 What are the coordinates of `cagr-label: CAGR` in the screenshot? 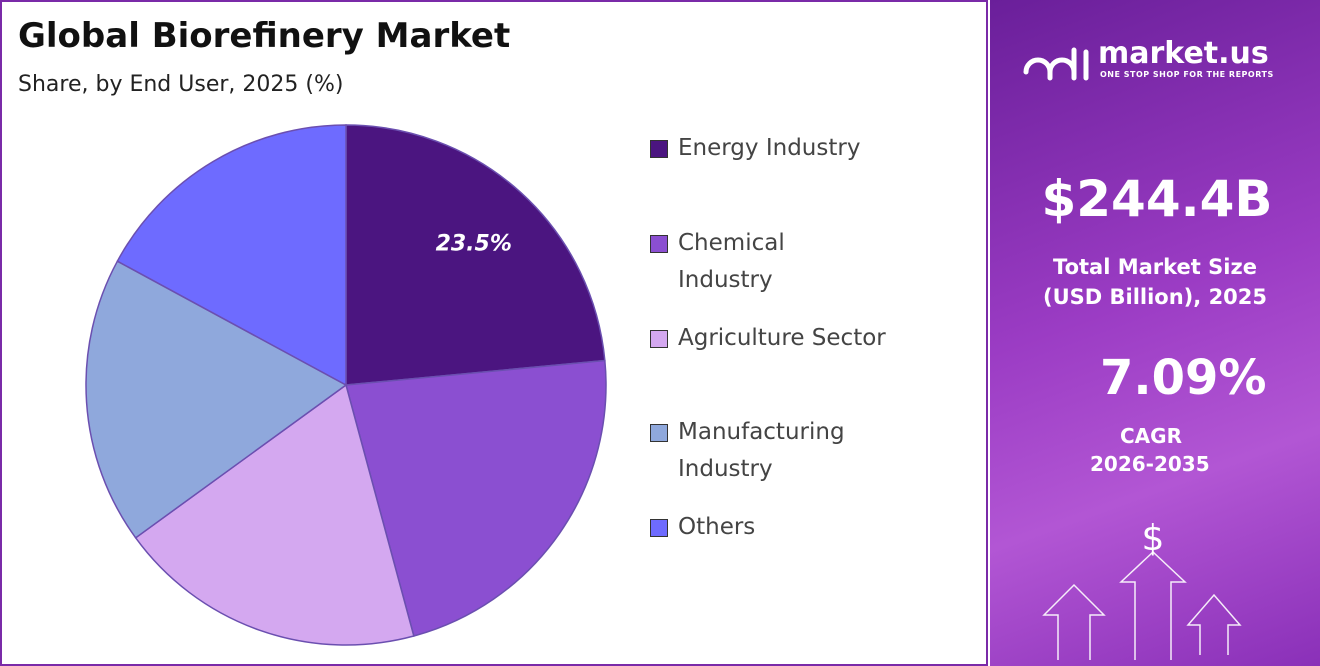 It's located at (1151, 436).